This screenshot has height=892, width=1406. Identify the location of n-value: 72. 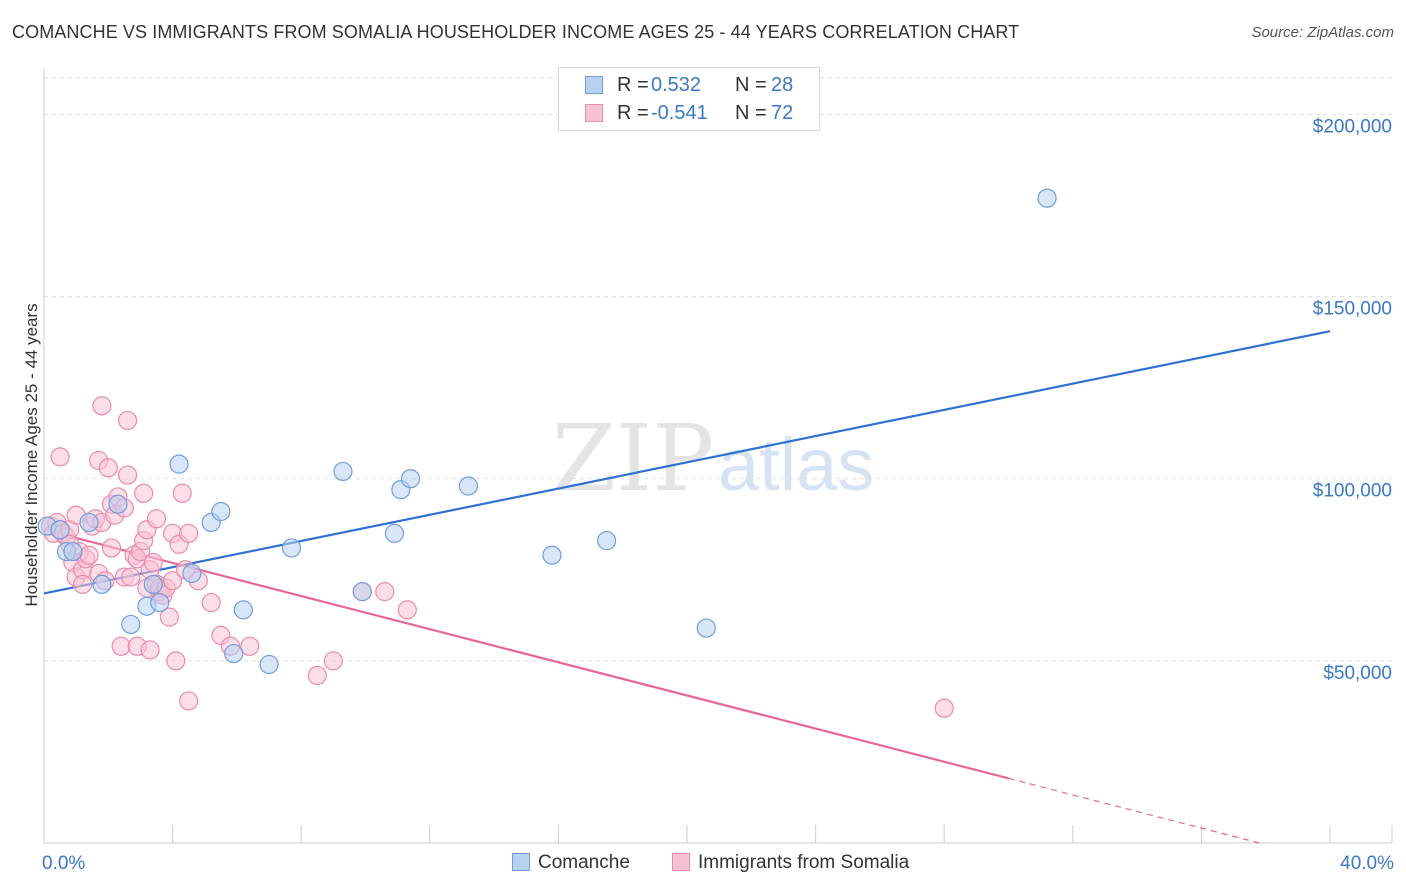
(782, 113).